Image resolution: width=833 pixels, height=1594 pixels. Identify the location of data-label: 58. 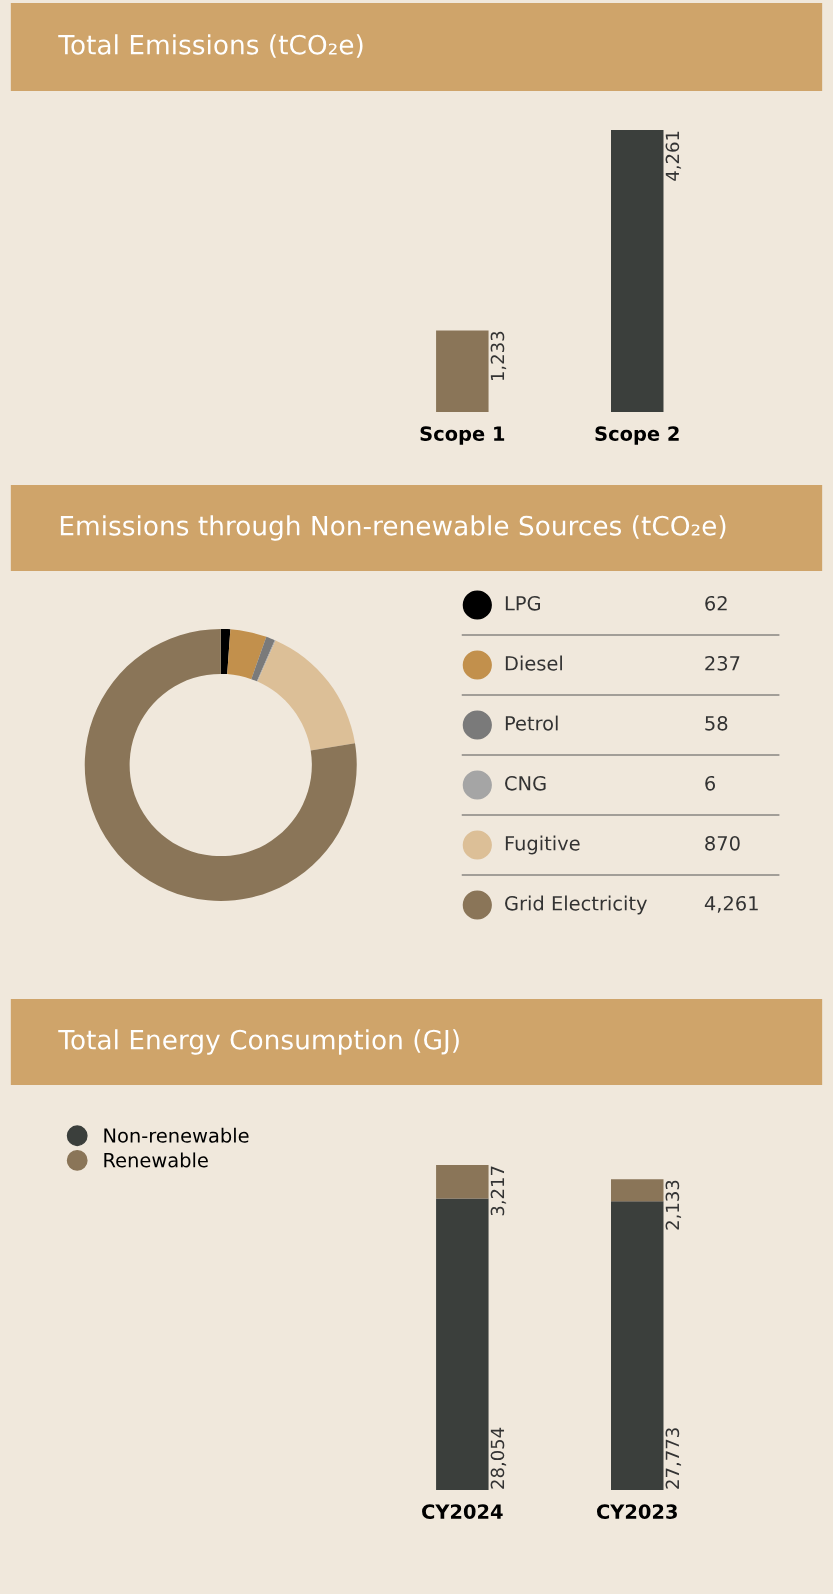
(716, 723).